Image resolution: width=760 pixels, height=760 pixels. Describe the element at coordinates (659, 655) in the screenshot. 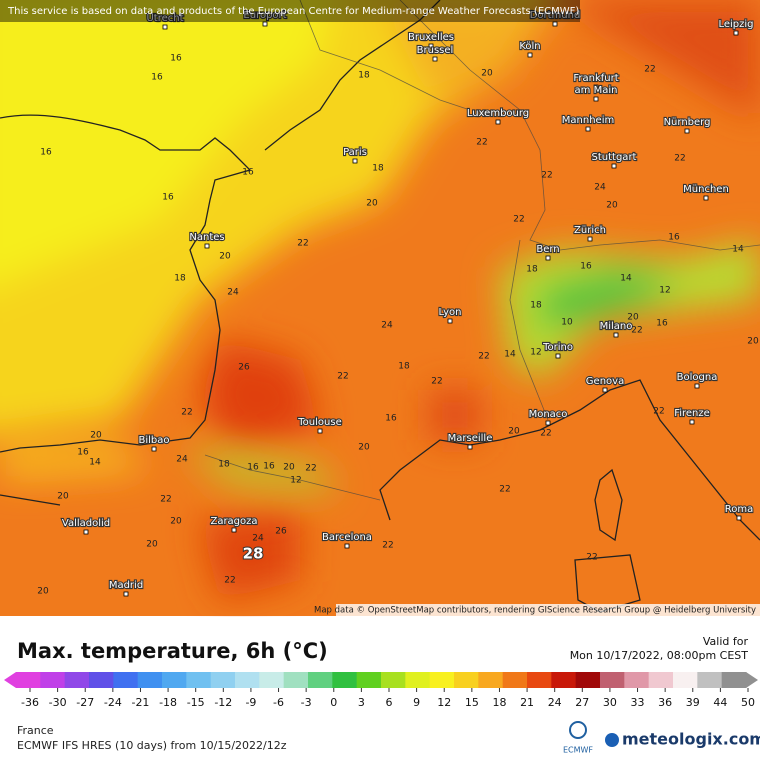

I see `valid-time: Mon 10/17/2022, 08:00pm CEST` at that location.